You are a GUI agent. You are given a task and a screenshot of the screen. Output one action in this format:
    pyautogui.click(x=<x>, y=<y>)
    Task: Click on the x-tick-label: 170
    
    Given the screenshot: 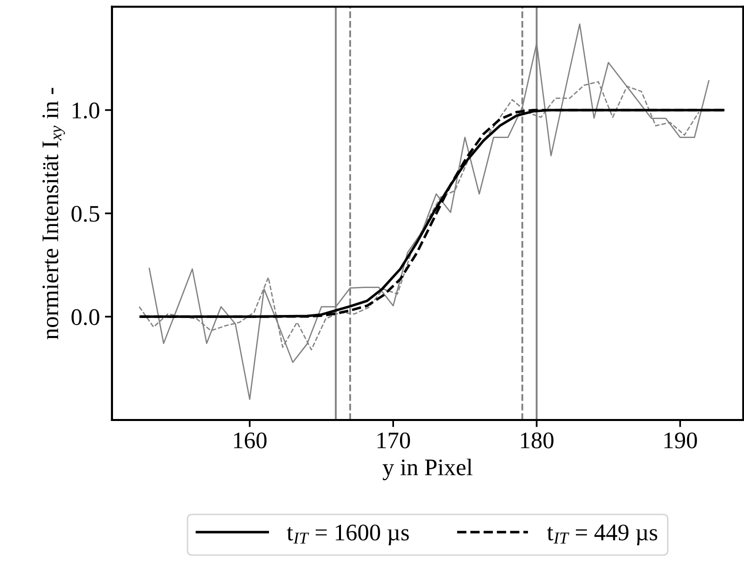 What is the action you would take?
    pyautogui.click(x=394, y=440)
    